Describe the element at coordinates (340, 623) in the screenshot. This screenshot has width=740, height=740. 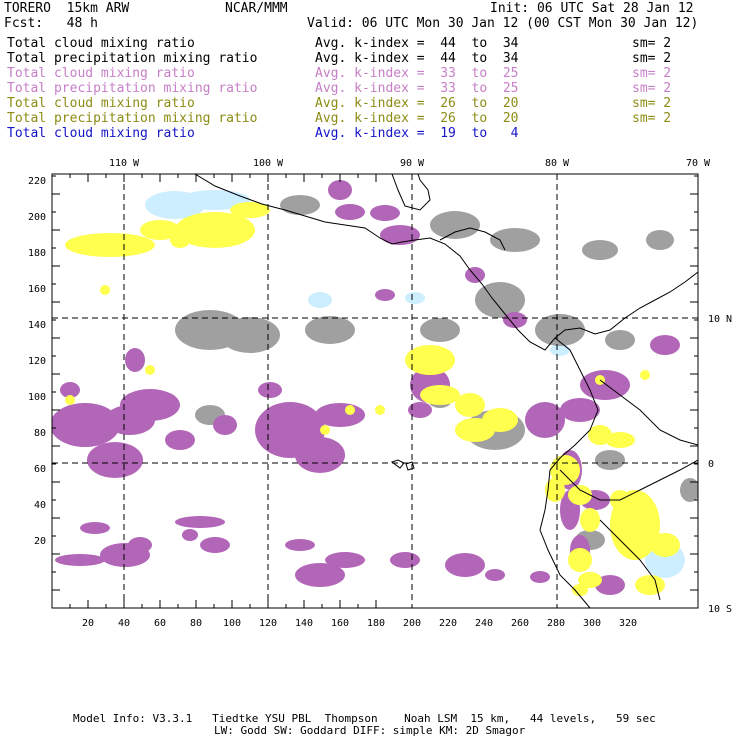
I see `x-tick-label: 160` at that location.